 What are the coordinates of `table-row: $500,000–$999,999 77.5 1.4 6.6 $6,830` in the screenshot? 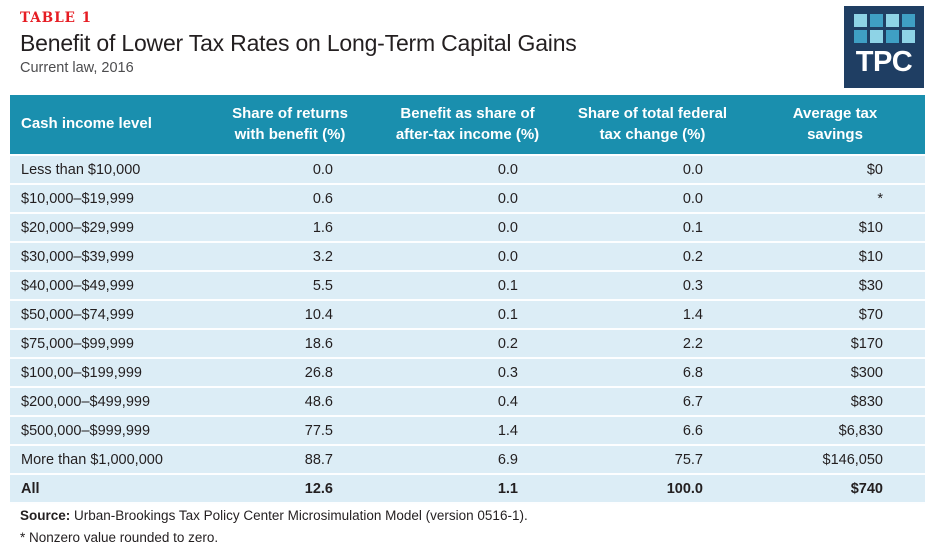 It's located at (467, 431).